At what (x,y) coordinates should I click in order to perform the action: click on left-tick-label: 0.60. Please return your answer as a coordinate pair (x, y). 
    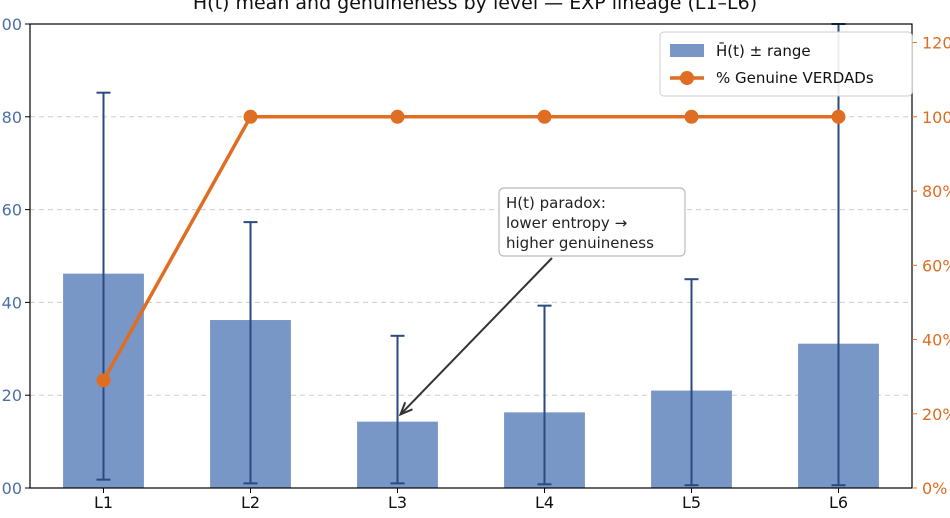
    Looking at the image, I should click on (11, 210).